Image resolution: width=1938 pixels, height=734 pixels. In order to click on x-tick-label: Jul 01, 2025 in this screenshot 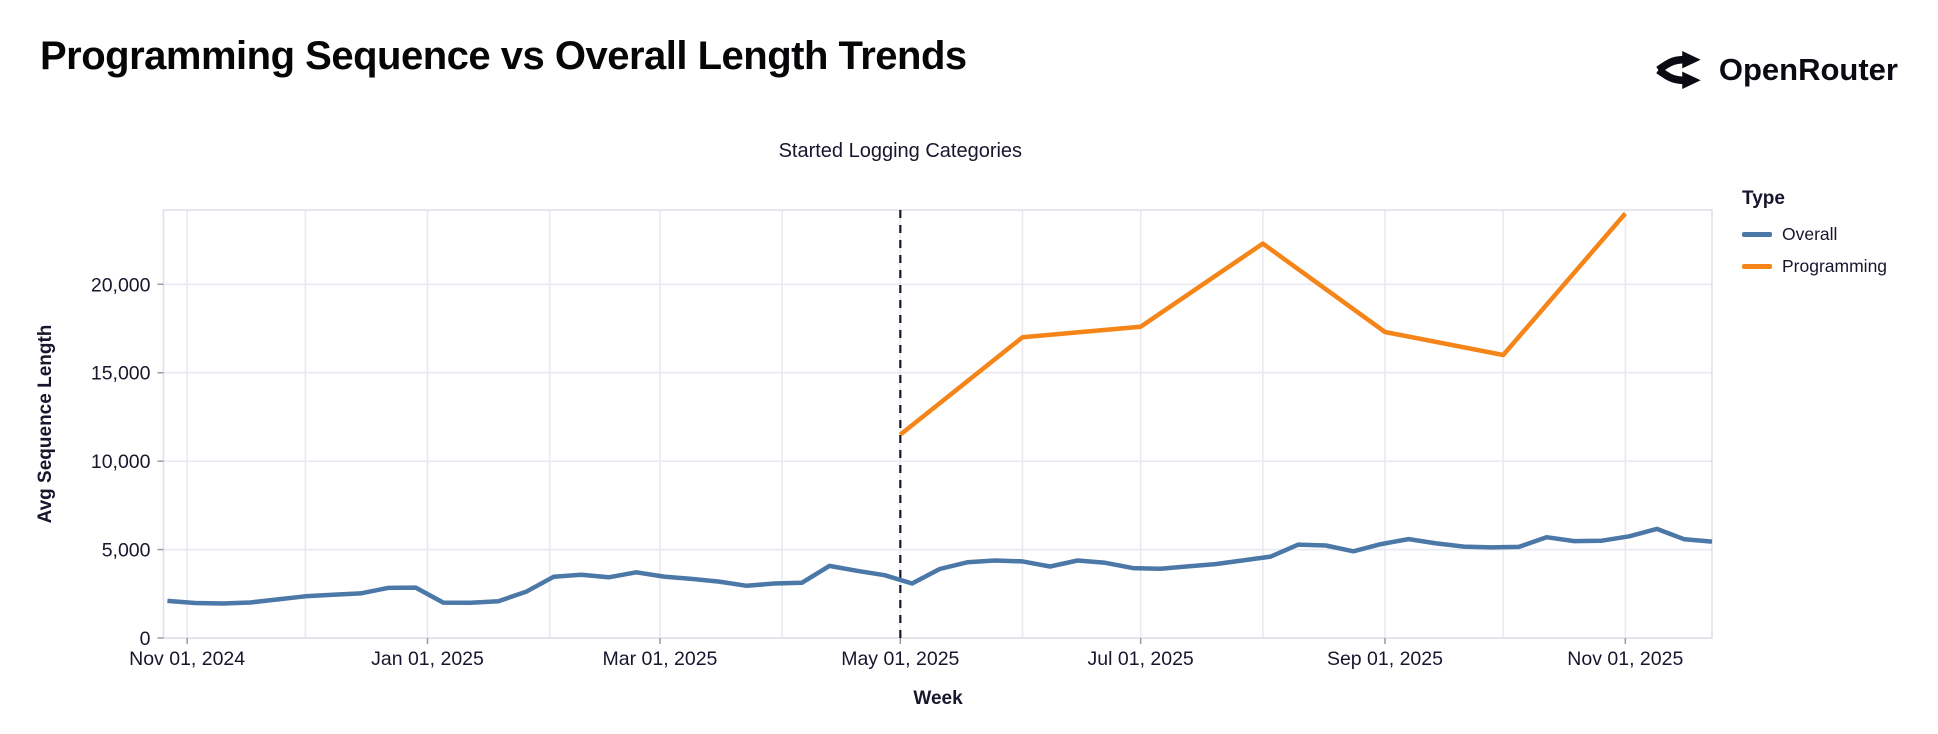, I will do `click(1141, 659)`.